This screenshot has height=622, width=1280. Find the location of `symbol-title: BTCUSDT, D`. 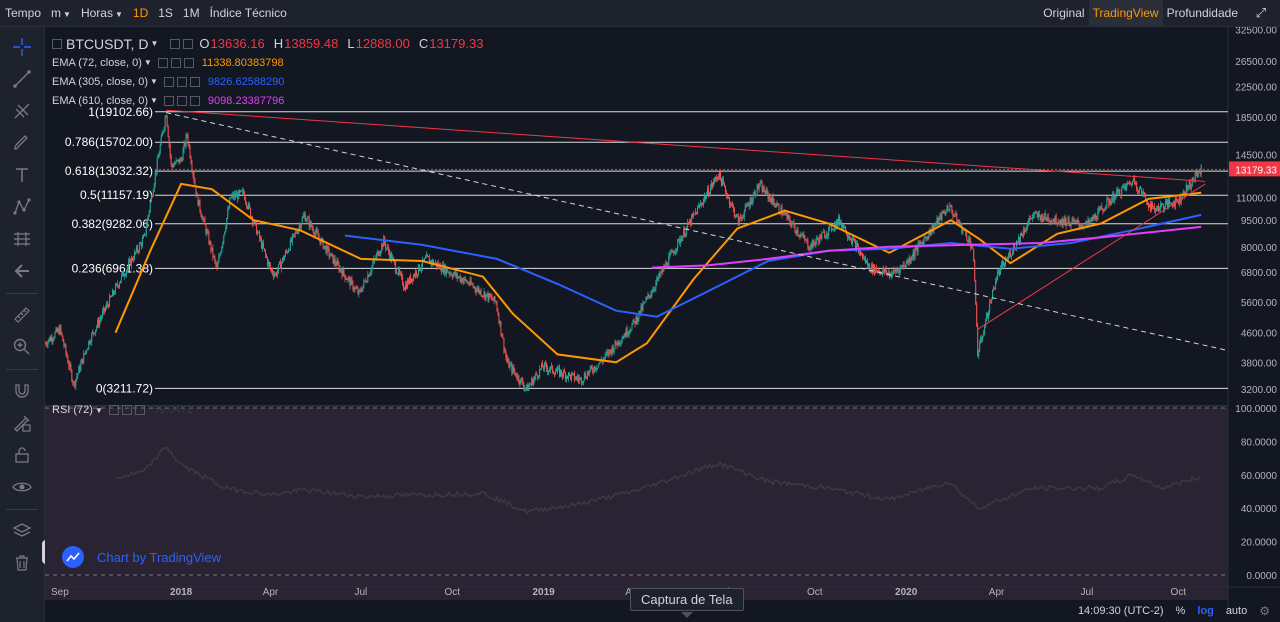

symbol-title: BTCUSDT, D is located at coordinates (107, 43).